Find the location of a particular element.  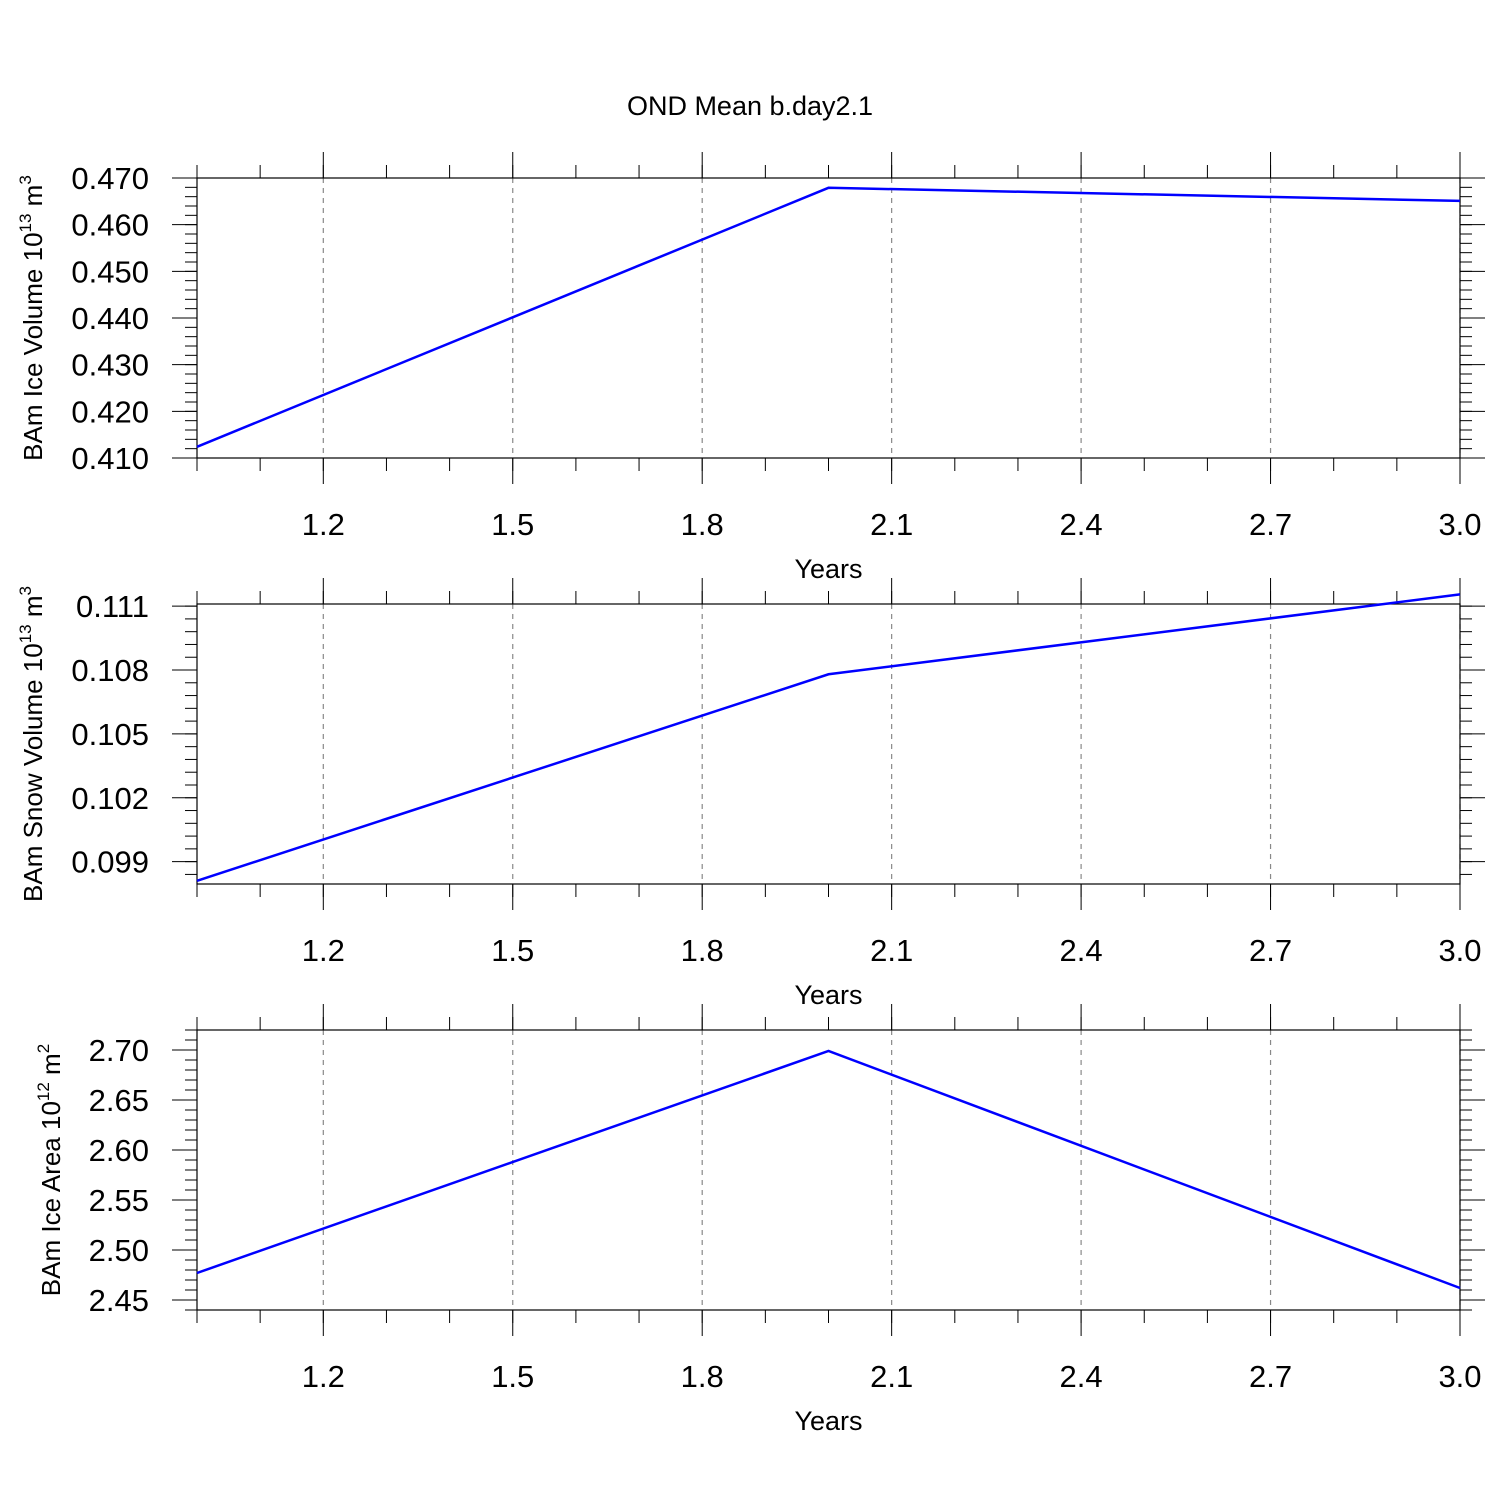

y-axis-title: BAm Ice Volume 1013 m3 is located at coordinates (32, 318).